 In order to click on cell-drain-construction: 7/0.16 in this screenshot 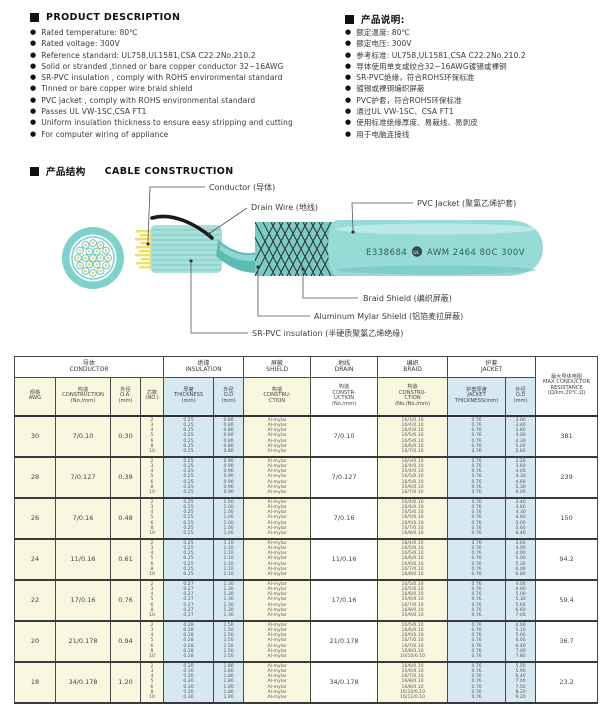, I will do `click(344, 518)`.